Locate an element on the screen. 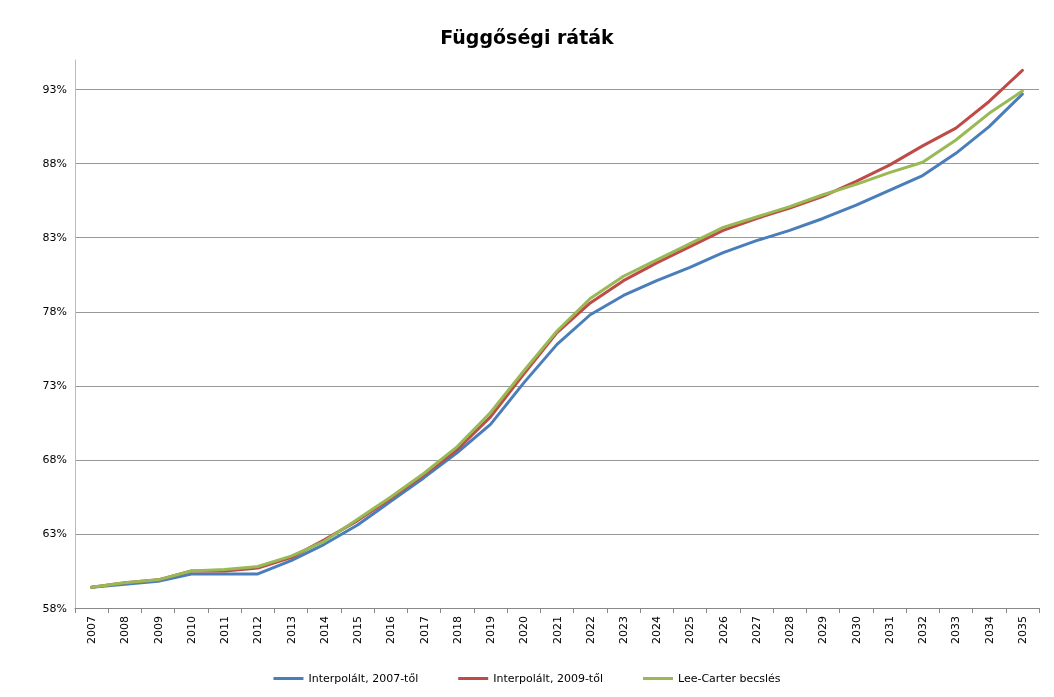  x-tick-label: 2027 is located at coordinates (756, 630).